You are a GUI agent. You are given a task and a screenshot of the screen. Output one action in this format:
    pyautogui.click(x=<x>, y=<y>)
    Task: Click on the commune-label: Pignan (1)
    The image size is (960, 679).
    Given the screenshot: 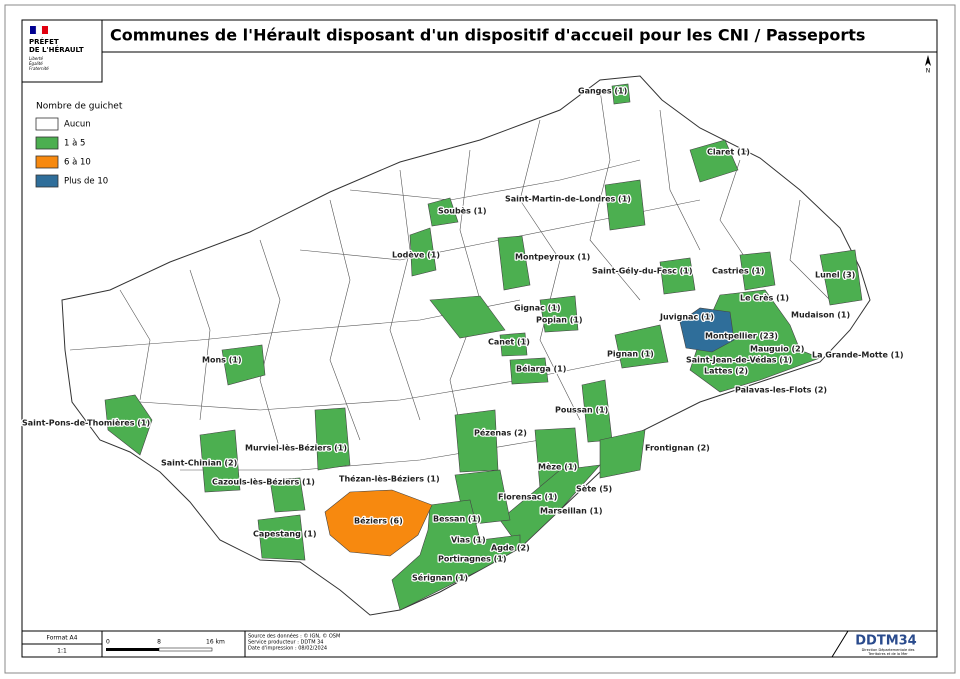 What is the action you would take?
    pyautogui.click(x=630, y=354)
    